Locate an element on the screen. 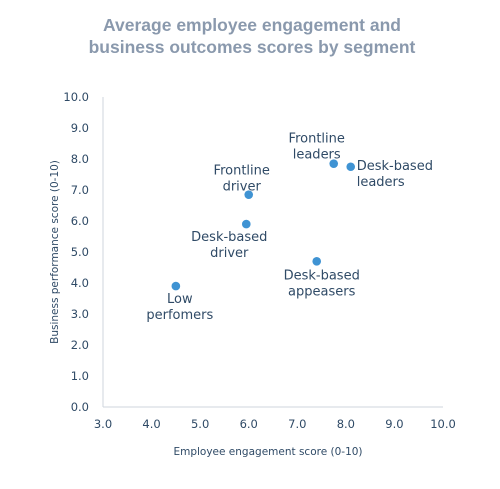 The height and width of the screenshot is (489, 500). y-axis-label: Business performance score (0-10) is located at coordinates (55, 252).